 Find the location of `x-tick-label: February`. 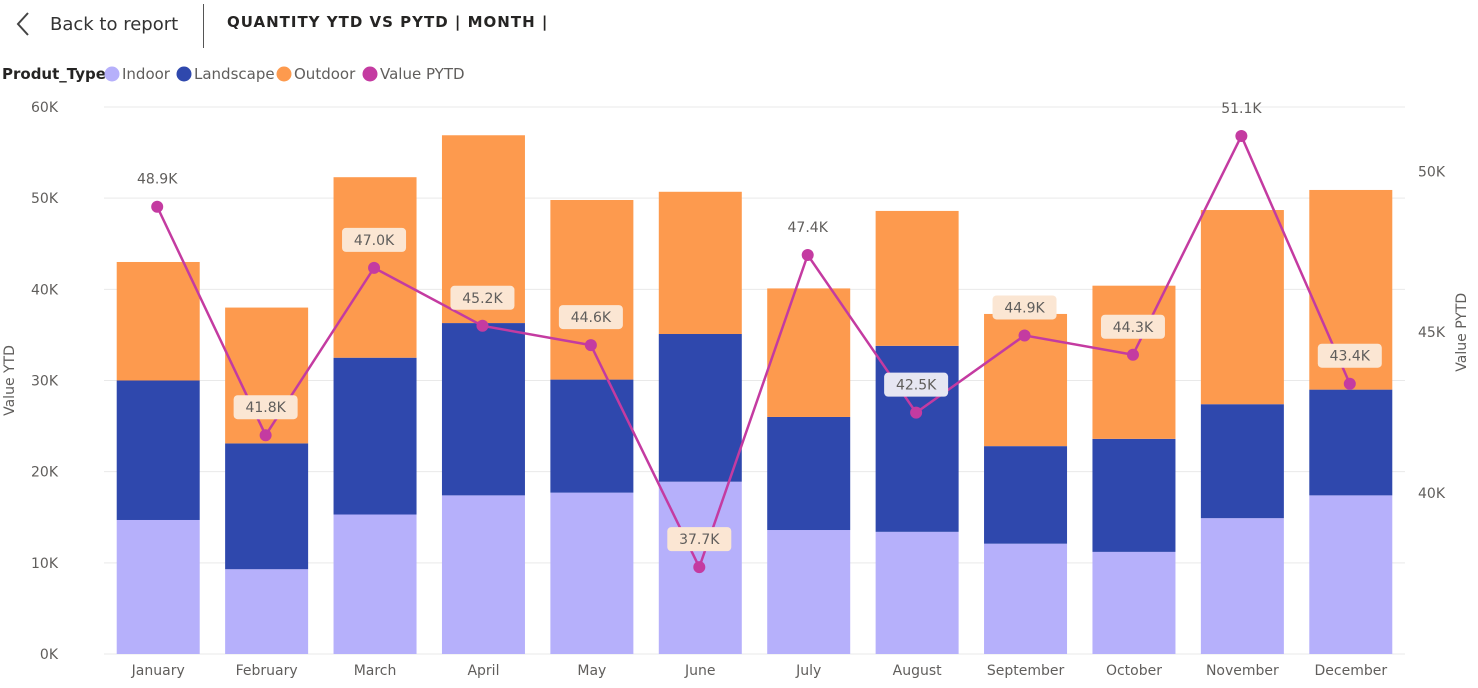

x-tick-label: February is located at coordinates (267, 671).